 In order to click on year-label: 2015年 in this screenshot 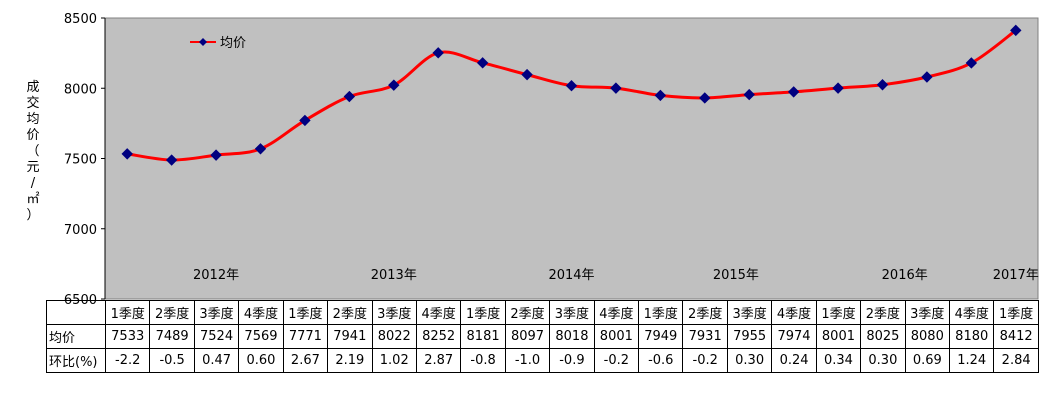, I will do `click(736, 275)`.